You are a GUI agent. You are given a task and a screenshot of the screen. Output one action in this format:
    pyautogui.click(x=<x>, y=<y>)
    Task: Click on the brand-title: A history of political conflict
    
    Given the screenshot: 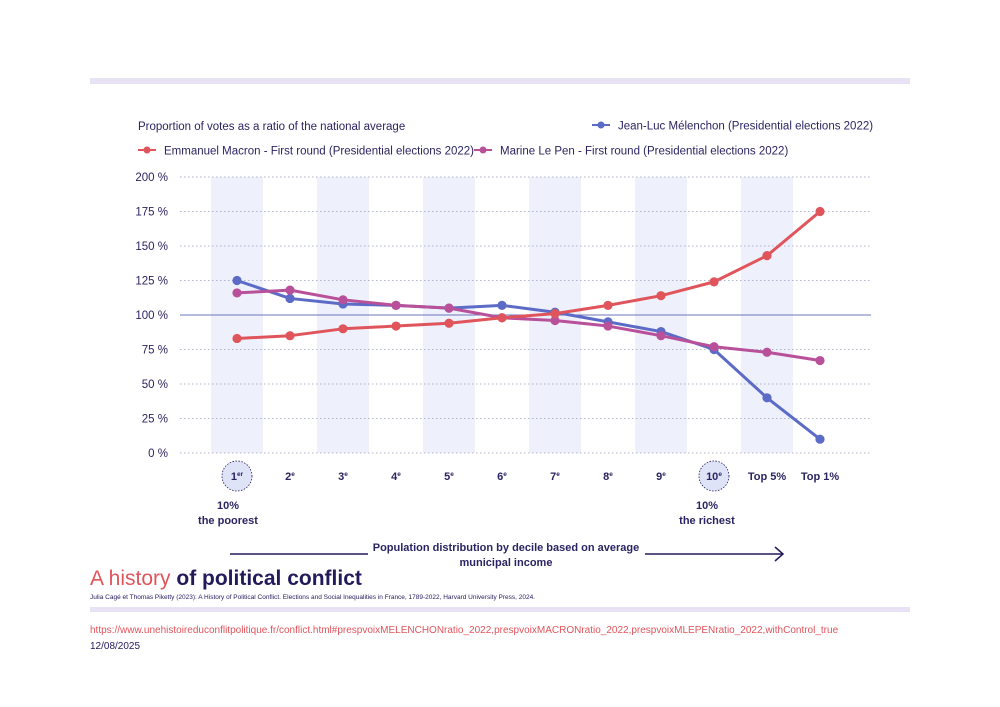 What is the action you would take?
    pyautogui.click(x=226, y=579)
    